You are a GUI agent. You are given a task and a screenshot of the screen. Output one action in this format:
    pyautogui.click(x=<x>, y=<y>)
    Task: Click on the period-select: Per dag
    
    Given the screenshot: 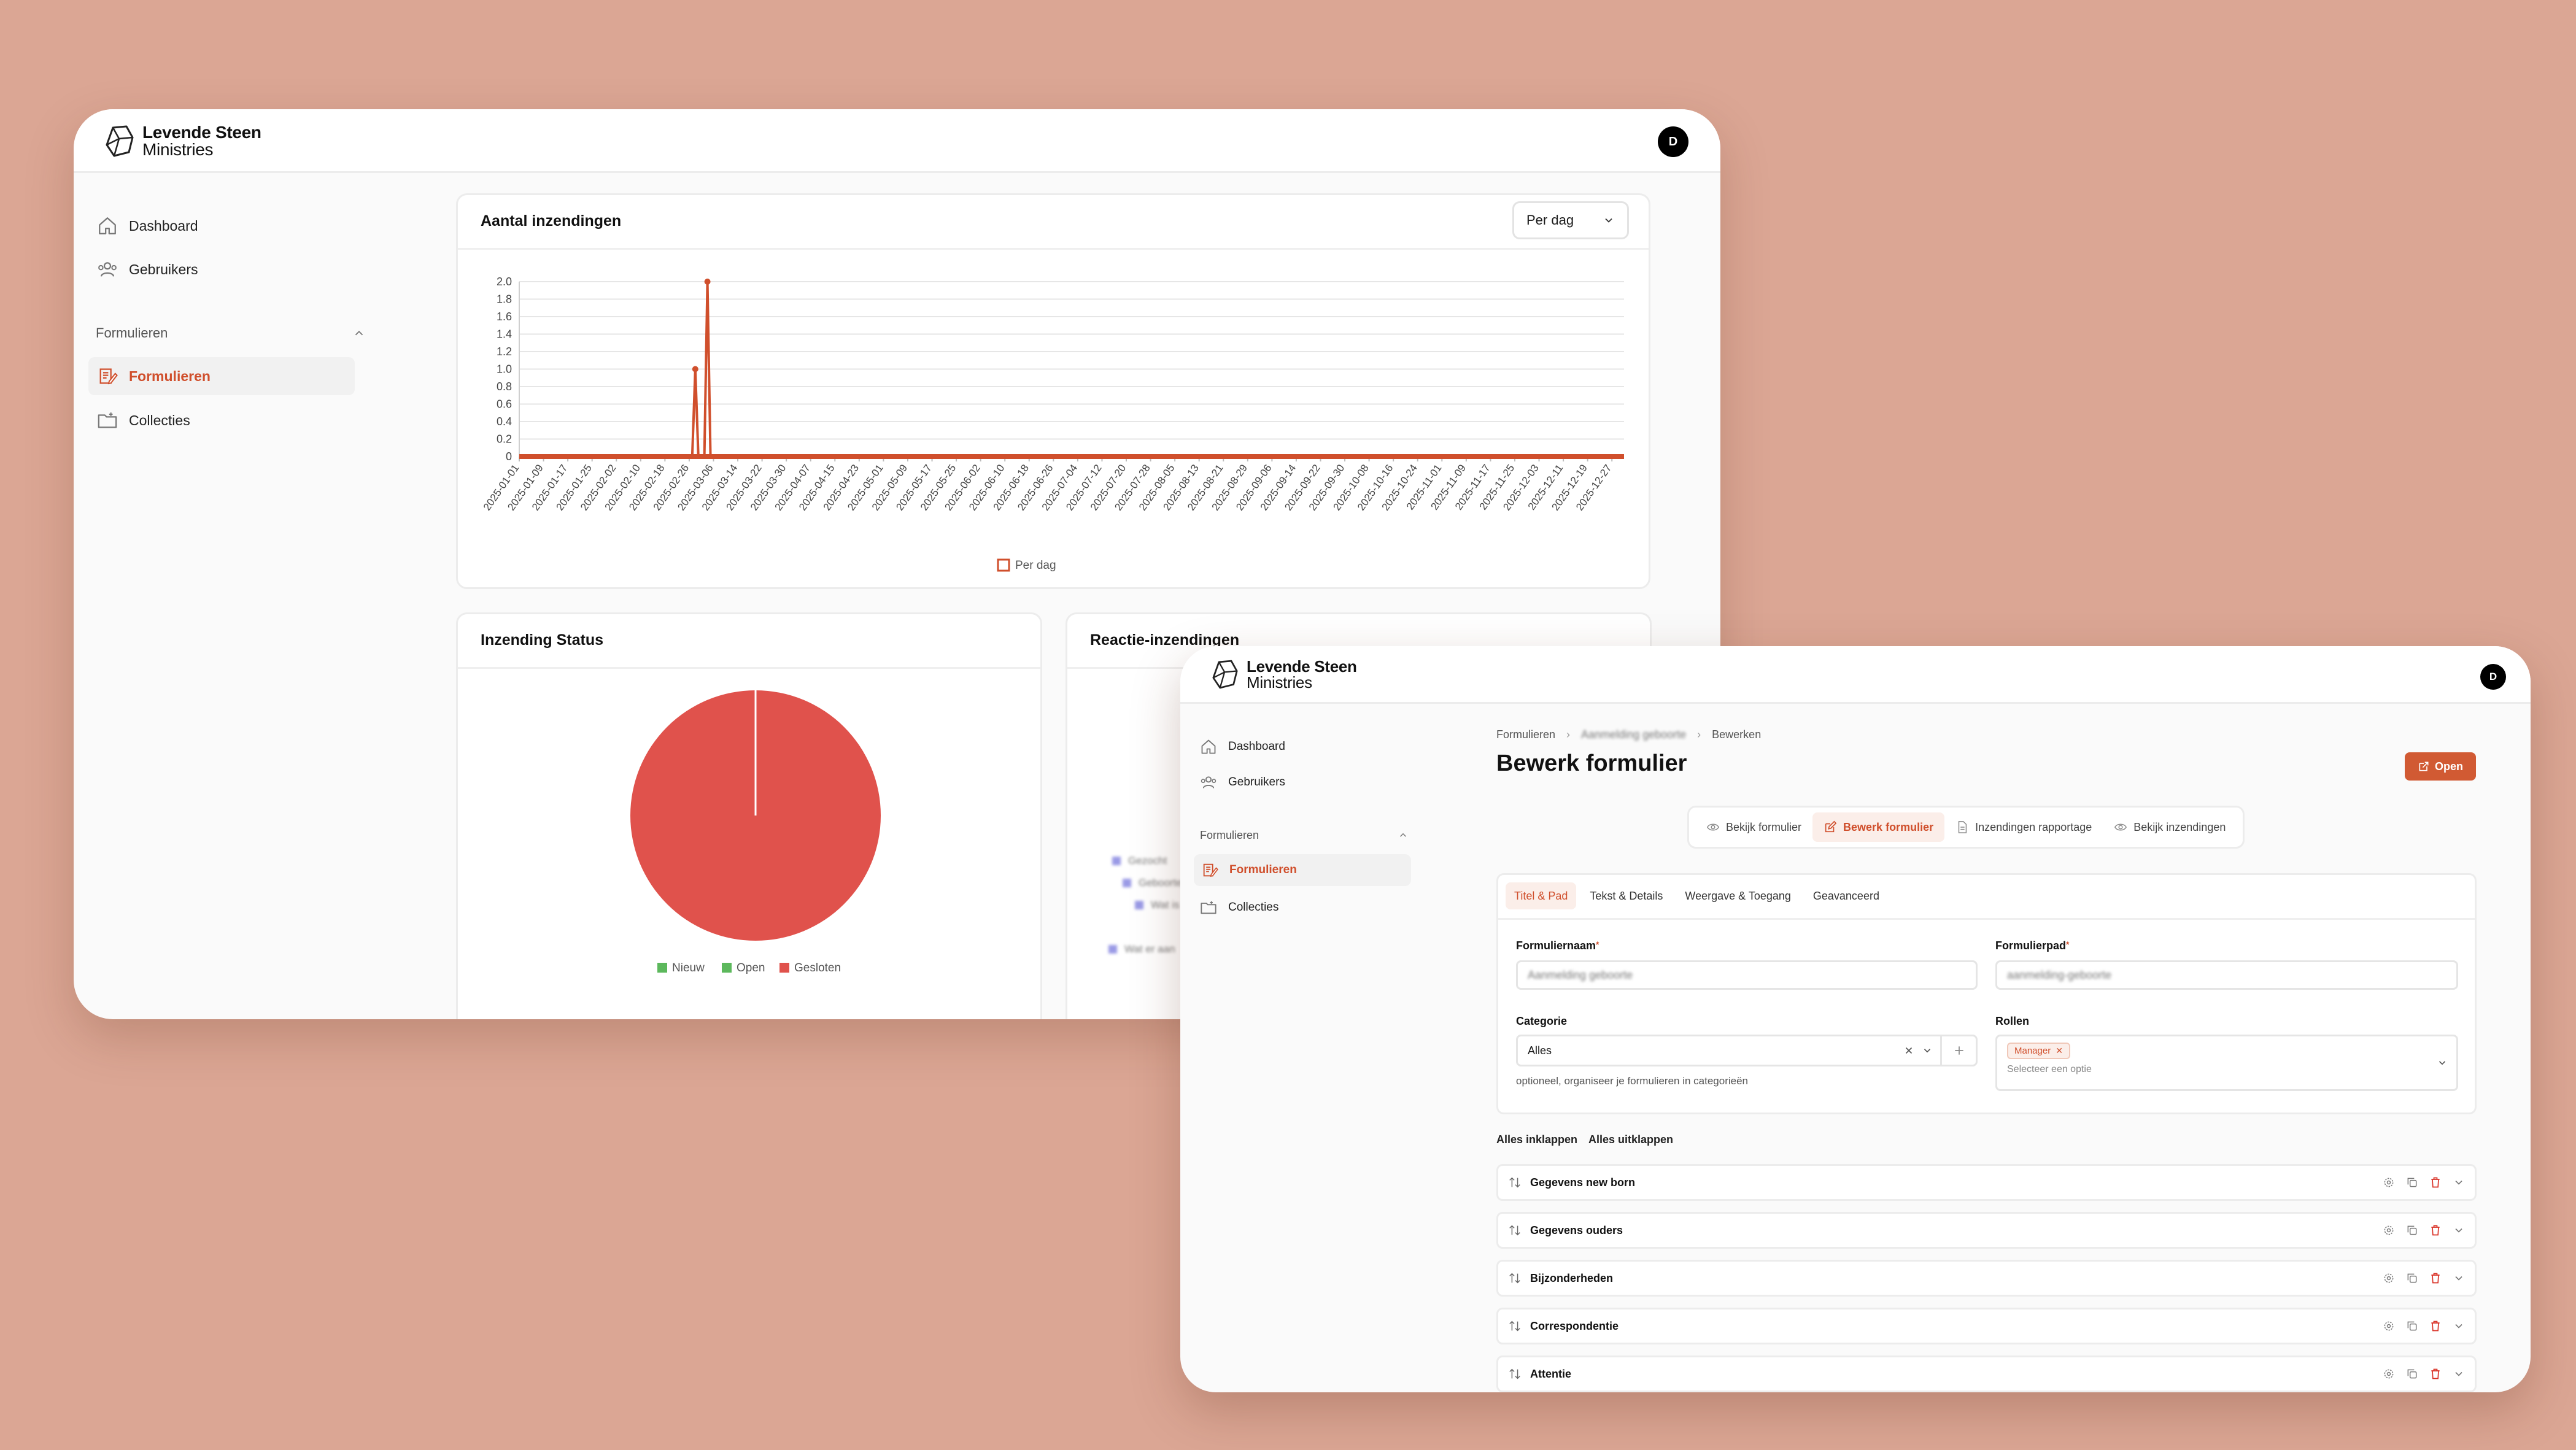 What is the action you would take?
    pyautogui.click(x=1570, y=220)
    